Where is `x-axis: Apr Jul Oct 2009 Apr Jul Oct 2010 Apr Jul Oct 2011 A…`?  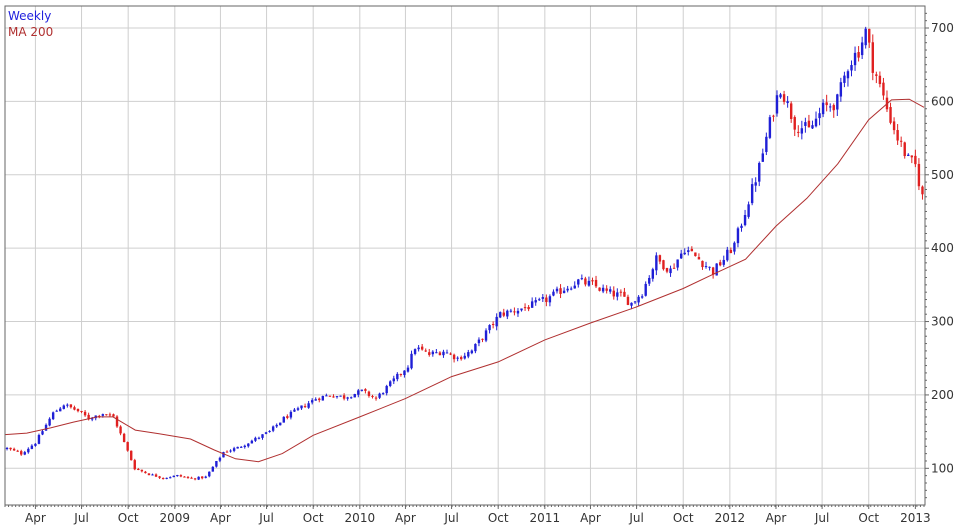 x-axis: Apr Jul Oct 2009 Apr Jul Oct 2010 Apr Jul Oct 2011 A… is located at coordinates (467, 515).